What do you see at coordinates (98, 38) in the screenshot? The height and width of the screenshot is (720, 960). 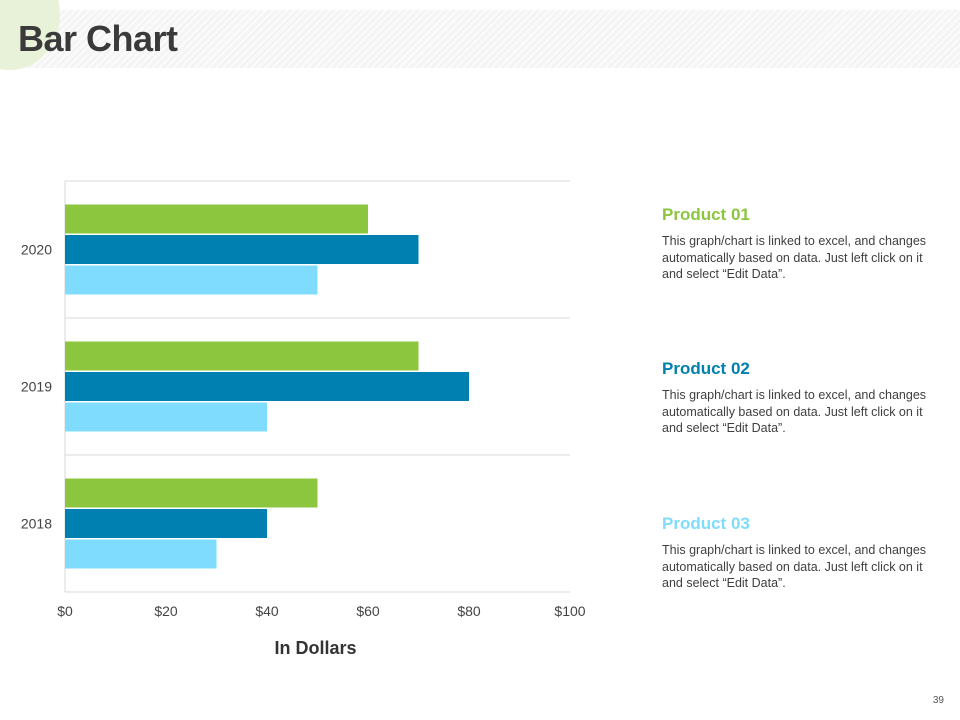 I see `page-title: Bar Chart` at bounding box center [98, 38].